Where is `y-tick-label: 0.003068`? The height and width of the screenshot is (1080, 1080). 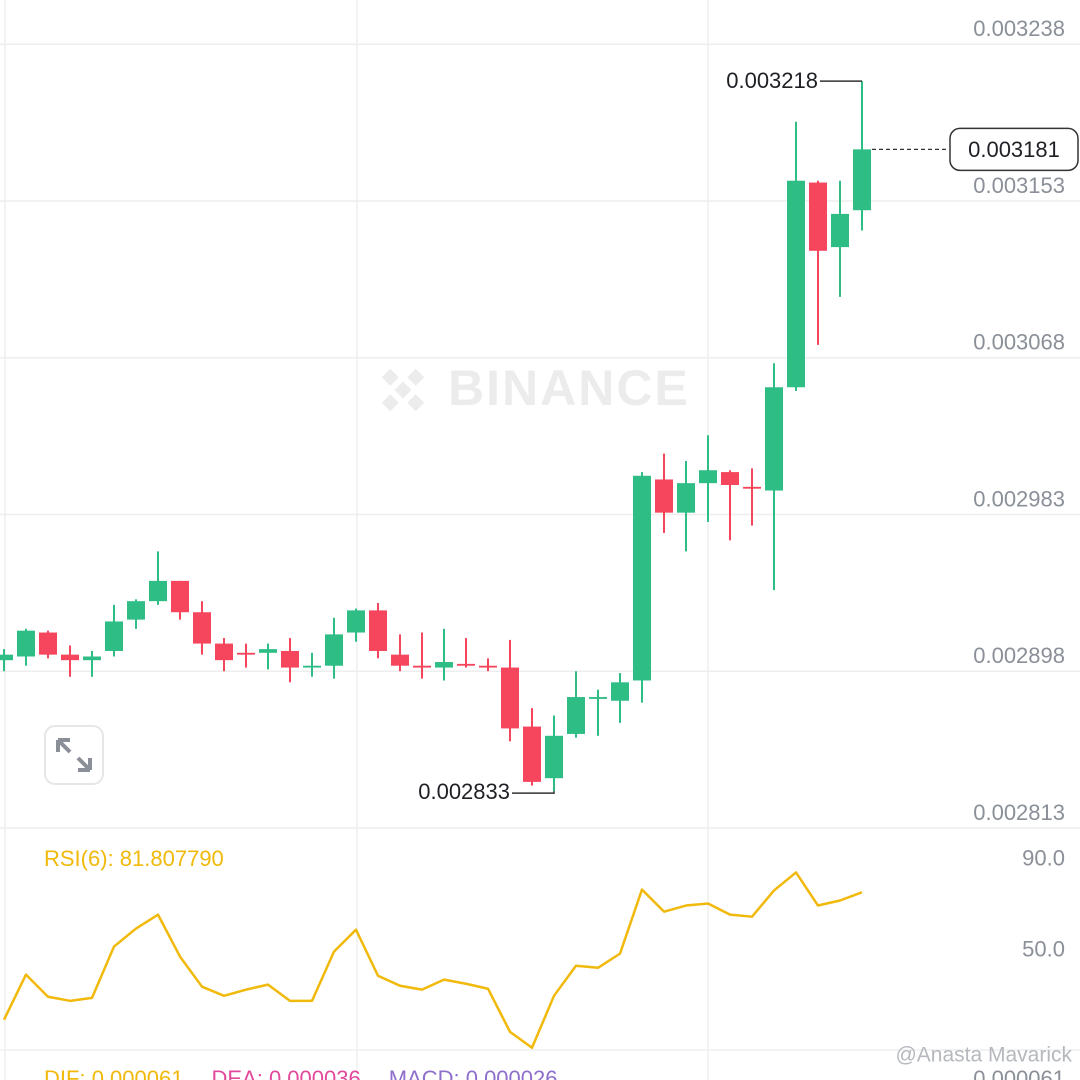 y-tick-label: 0.003068 is located at coordinates (1019, 342).